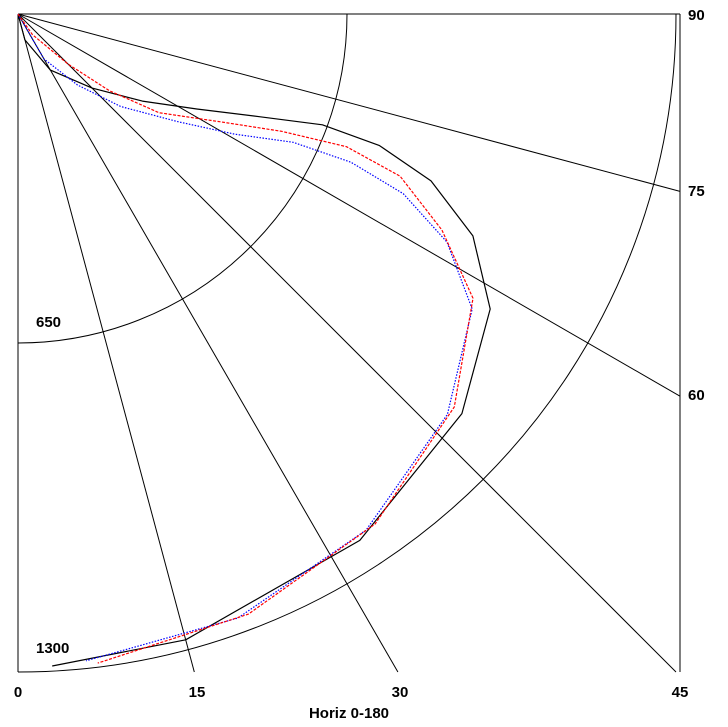 This screenshot has height=727, width=728. I want to click on bottom-tick-label-45: 45, so click(680, 692).